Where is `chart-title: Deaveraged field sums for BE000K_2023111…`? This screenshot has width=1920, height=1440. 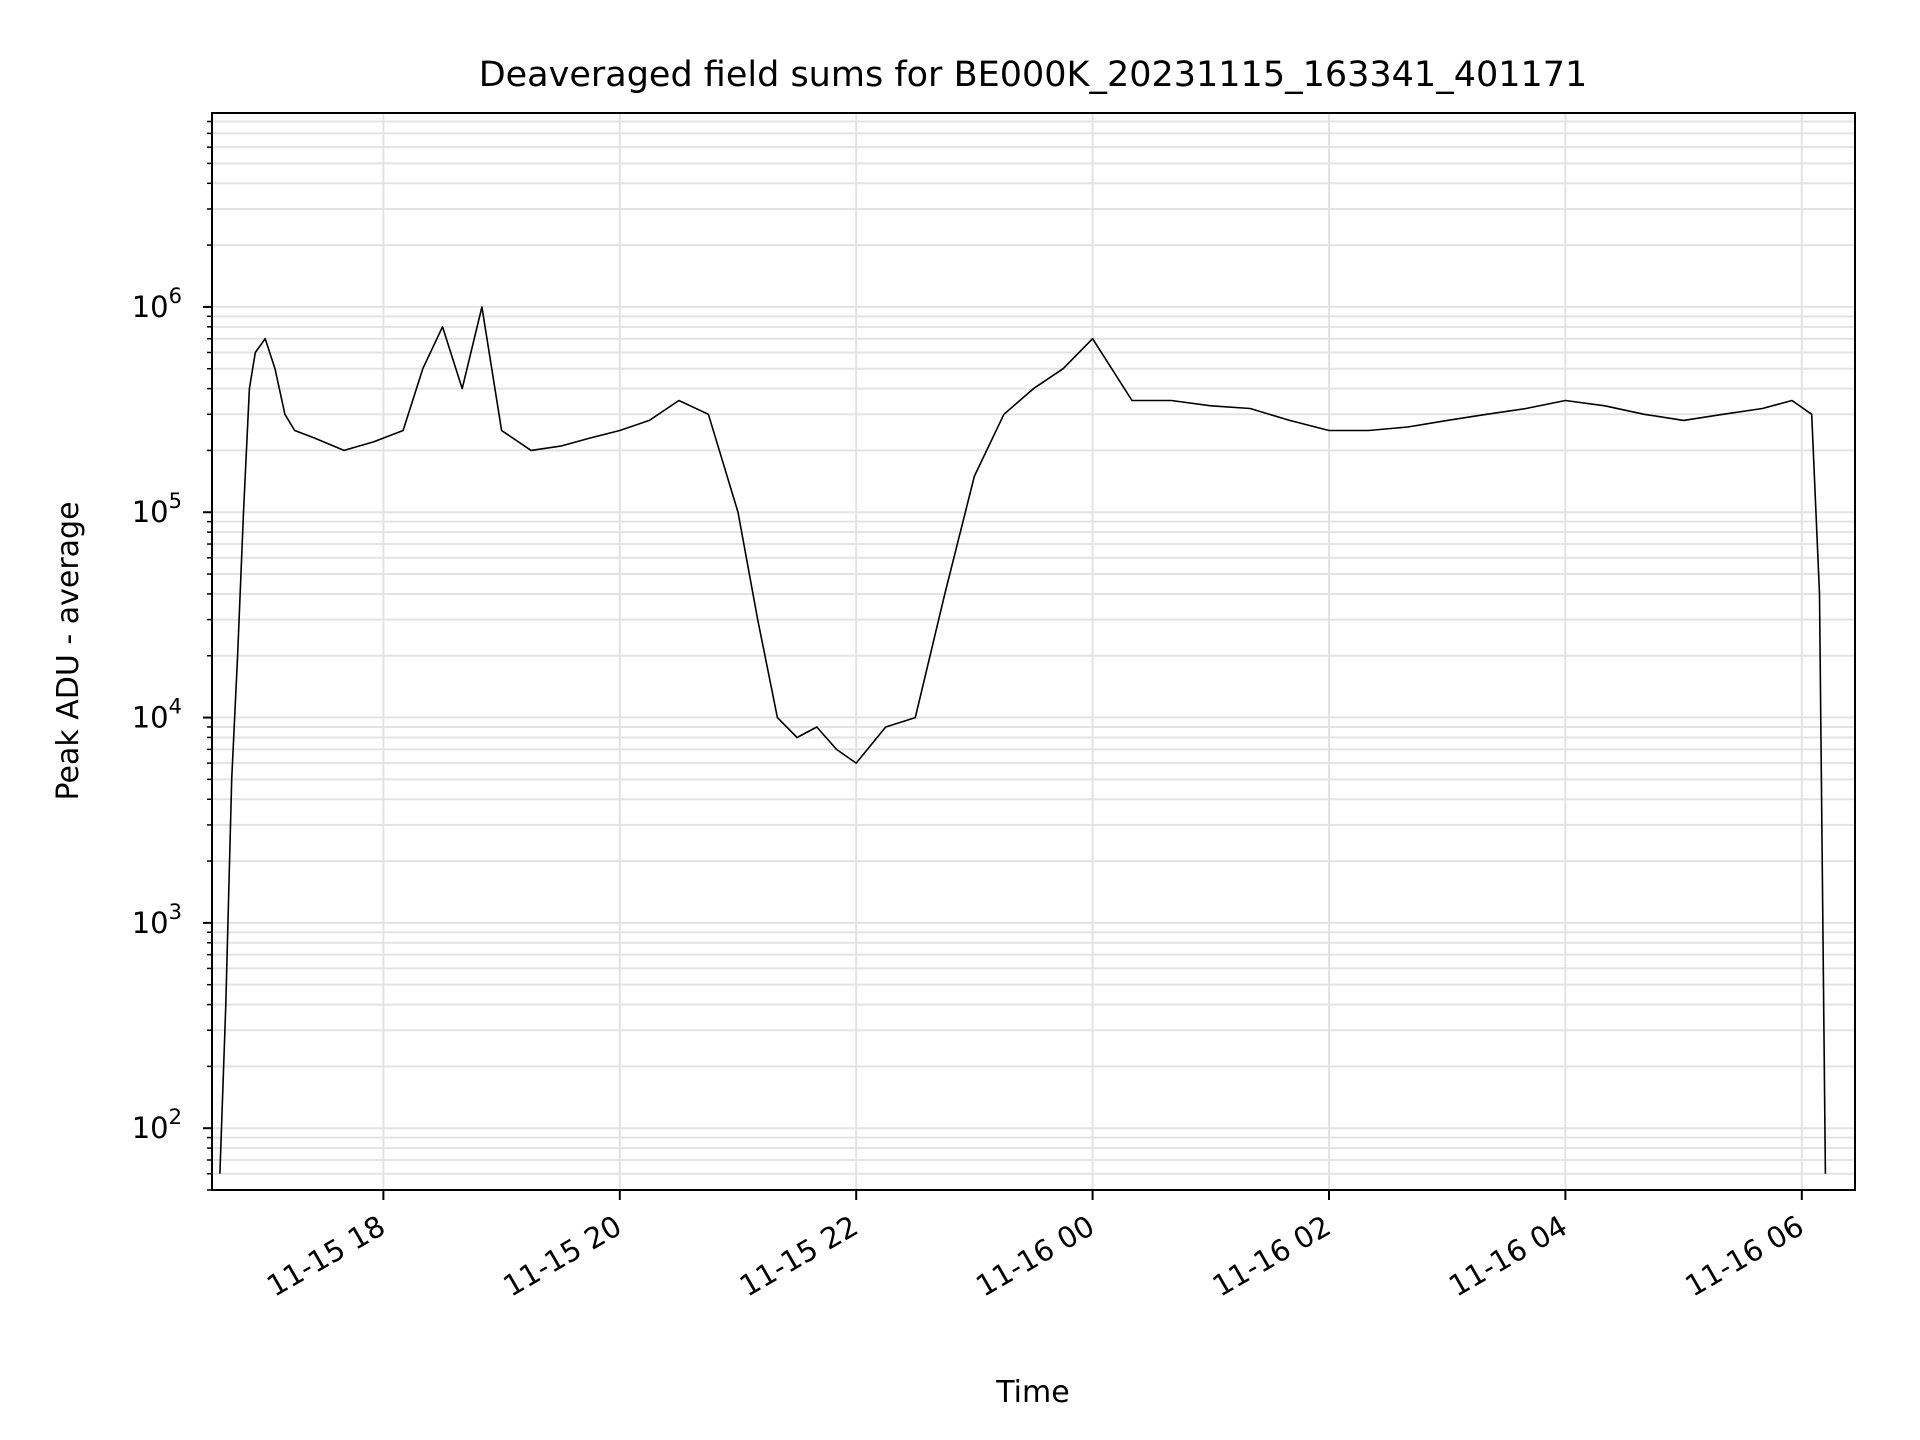
chart-title: Deaveraged field sums for BE000K_2023111… is located at coordinates (1033, 75).